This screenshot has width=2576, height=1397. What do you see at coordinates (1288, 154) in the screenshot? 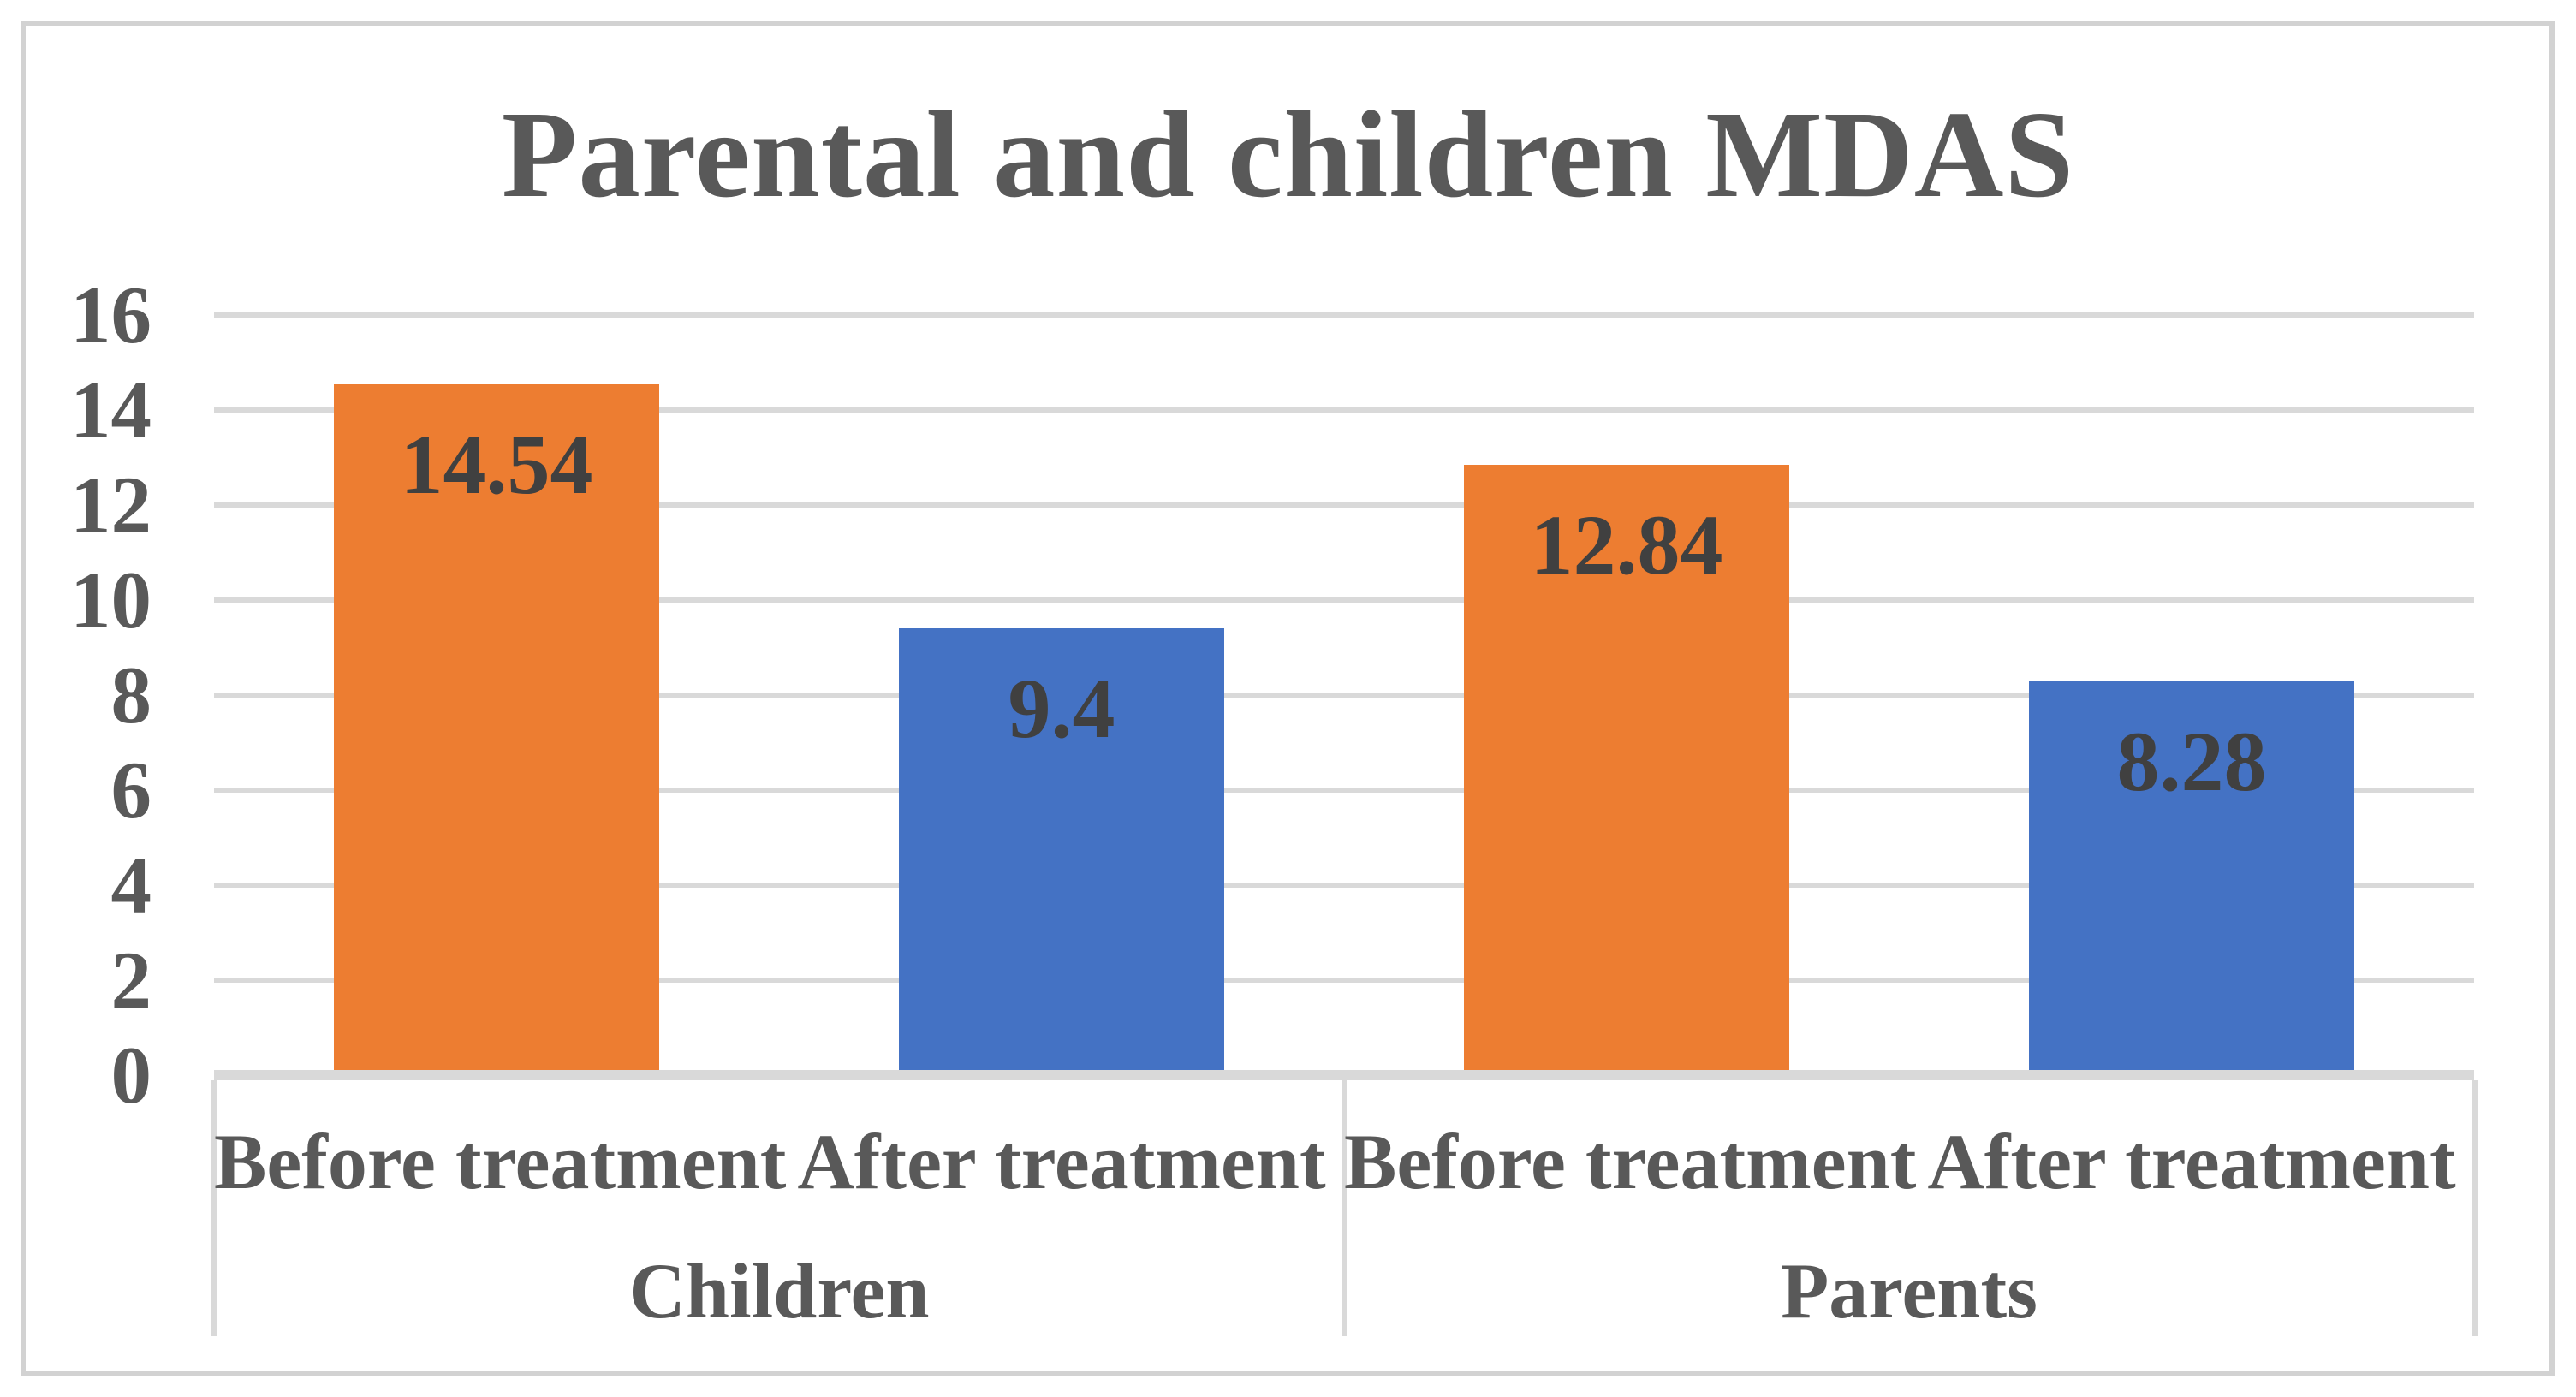
I see `chart-title: Parental and children MDAS` at bounding box center [1288, 154].